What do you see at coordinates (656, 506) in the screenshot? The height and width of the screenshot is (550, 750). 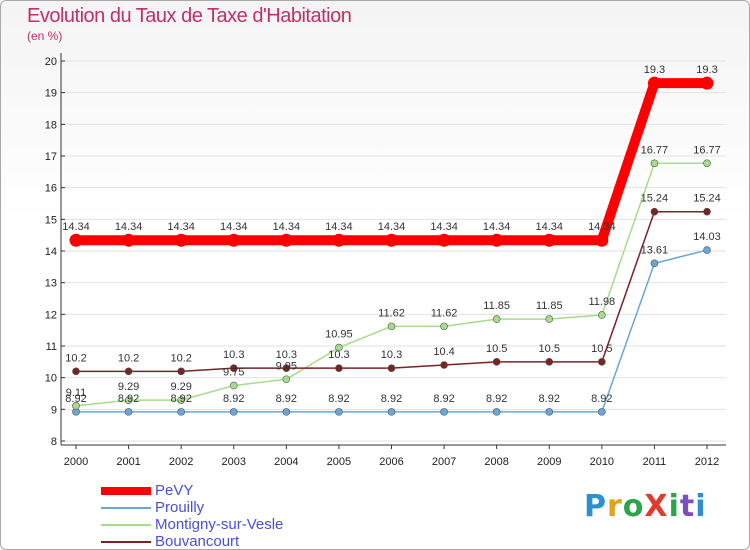 I see `logo-letter: X` at bounding box center [656, 506].